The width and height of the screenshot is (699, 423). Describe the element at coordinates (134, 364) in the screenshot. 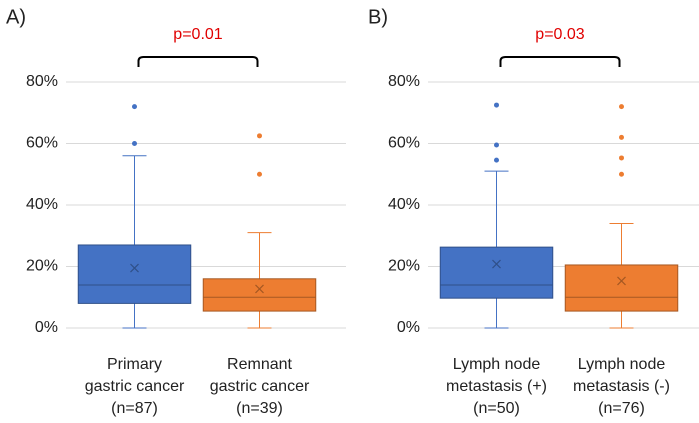

I see `x-tick-label: Primary` at that location.